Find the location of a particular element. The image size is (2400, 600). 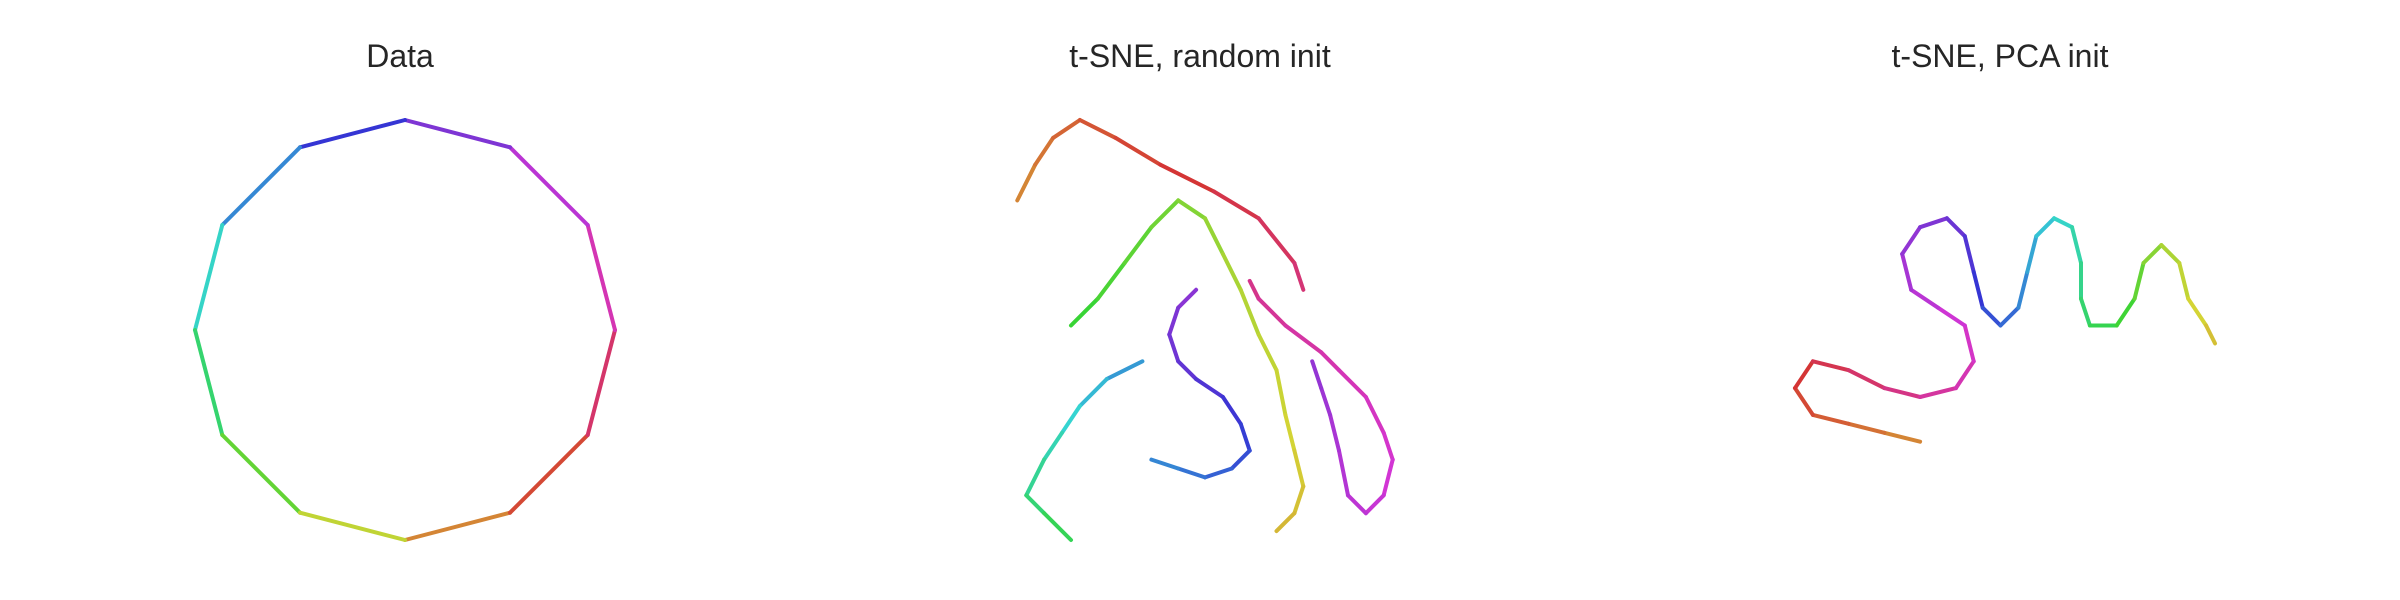

plot-area-pca-init is located at coordinates (2005, 330).